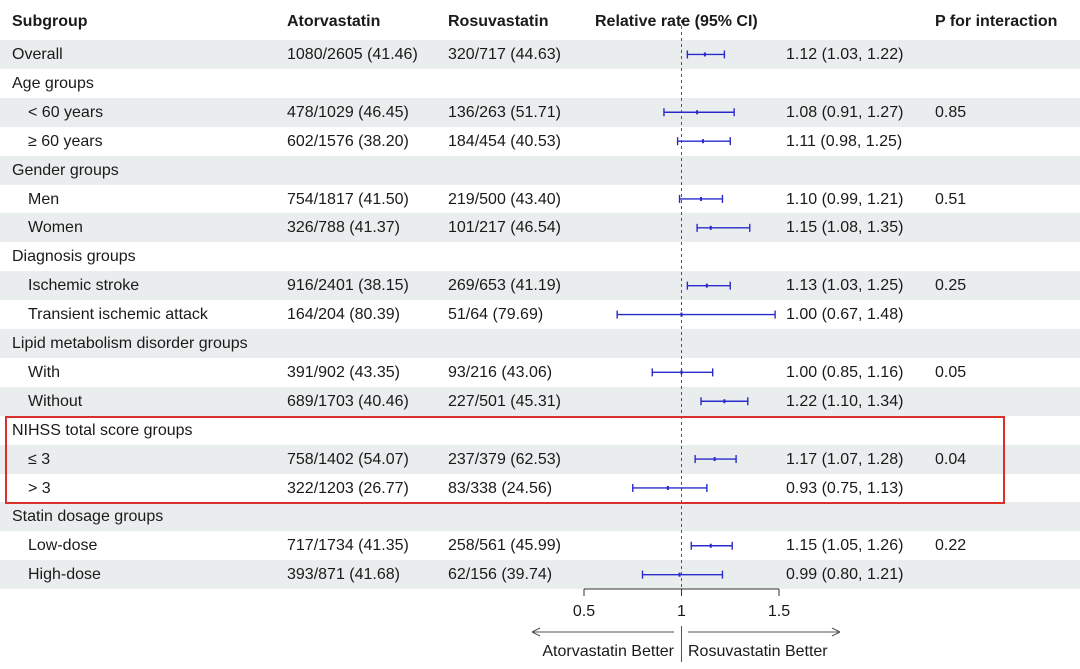 The image size is (1080, 669). What do you see at coordinates (348, 401) in the screenshot?
I see `atorvastatin-value: 689/1703 (40.46)` at bounding box center [348, 401].